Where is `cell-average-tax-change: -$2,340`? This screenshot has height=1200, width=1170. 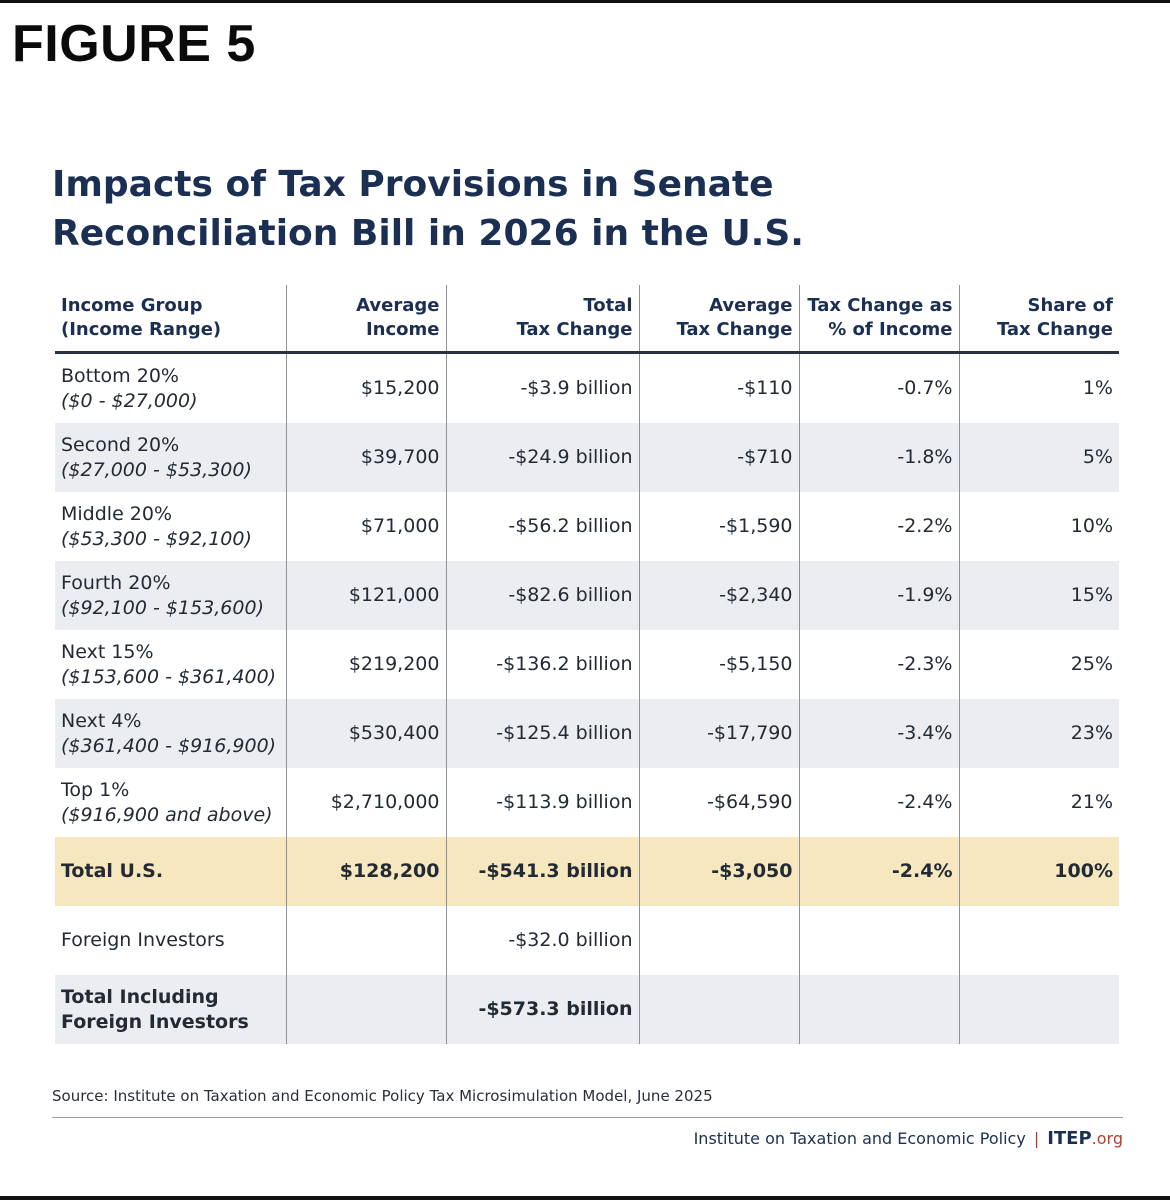 cell-average-tax-change: -$2,340 is located at coordinates (718, 595).